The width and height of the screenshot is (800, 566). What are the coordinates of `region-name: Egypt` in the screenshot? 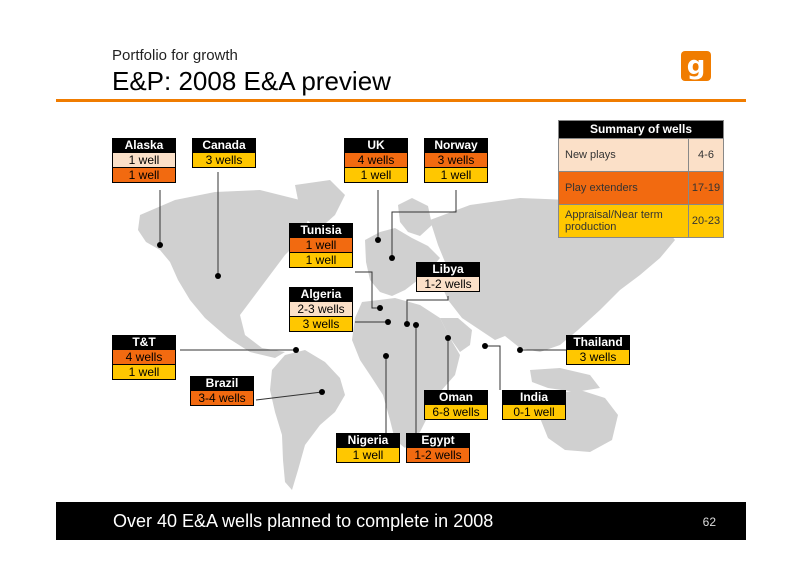 It's located at (438, 440).